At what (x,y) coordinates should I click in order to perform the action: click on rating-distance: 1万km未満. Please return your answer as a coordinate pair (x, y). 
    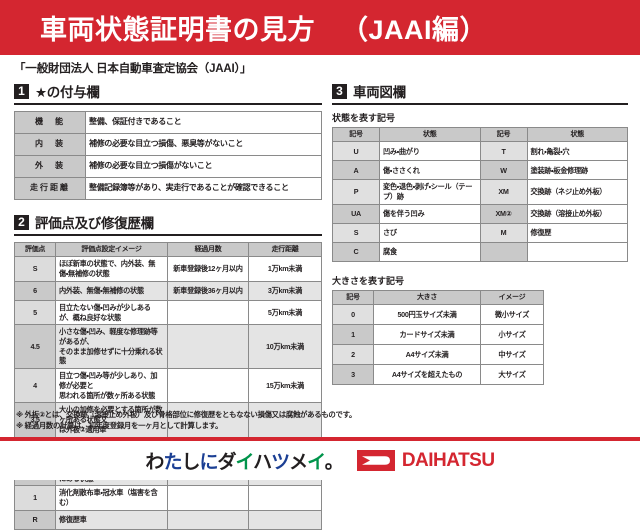
    Looking at the image, I should click on (285, 269).